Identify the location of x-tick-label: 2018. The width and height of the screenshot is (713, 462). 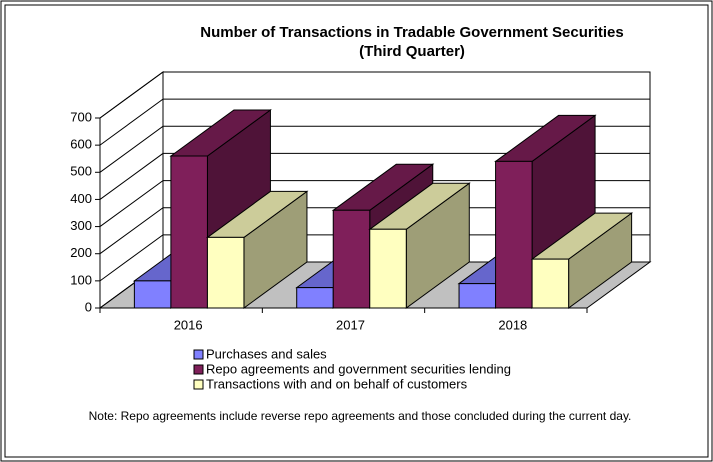
(512, 324).